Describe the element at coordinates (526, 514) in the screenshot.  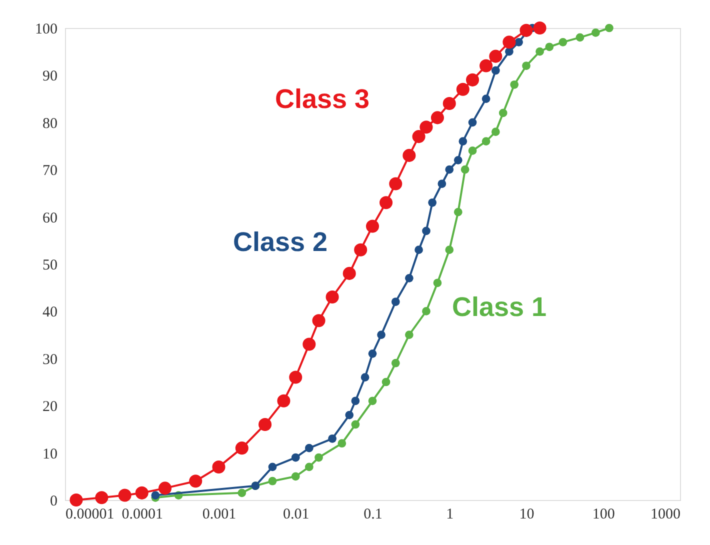
I see `x-tick-label: 10` at that location.